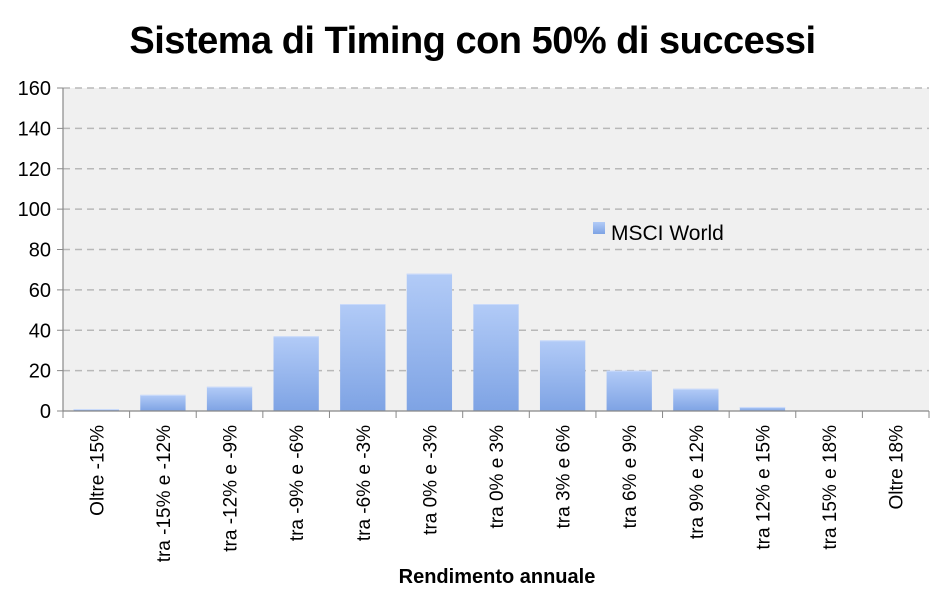 The width and height of the screenshot is (945, 591). What do you see at coordinates (297, 483) in the screenshot?
I see `x-tick-label: tra -9% e -6%` at bounding box center [297, 483].